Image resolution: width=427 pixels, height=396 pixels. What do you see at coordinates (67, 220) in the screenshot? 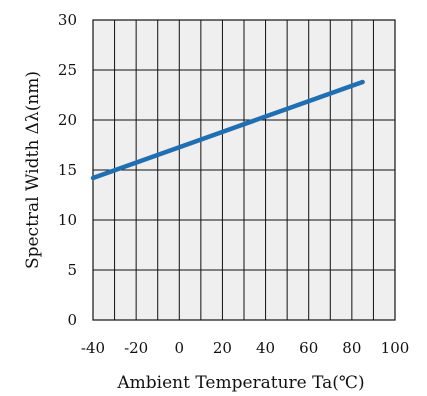
I see `y-tick-label: 10` at bounding box center [67, 220].